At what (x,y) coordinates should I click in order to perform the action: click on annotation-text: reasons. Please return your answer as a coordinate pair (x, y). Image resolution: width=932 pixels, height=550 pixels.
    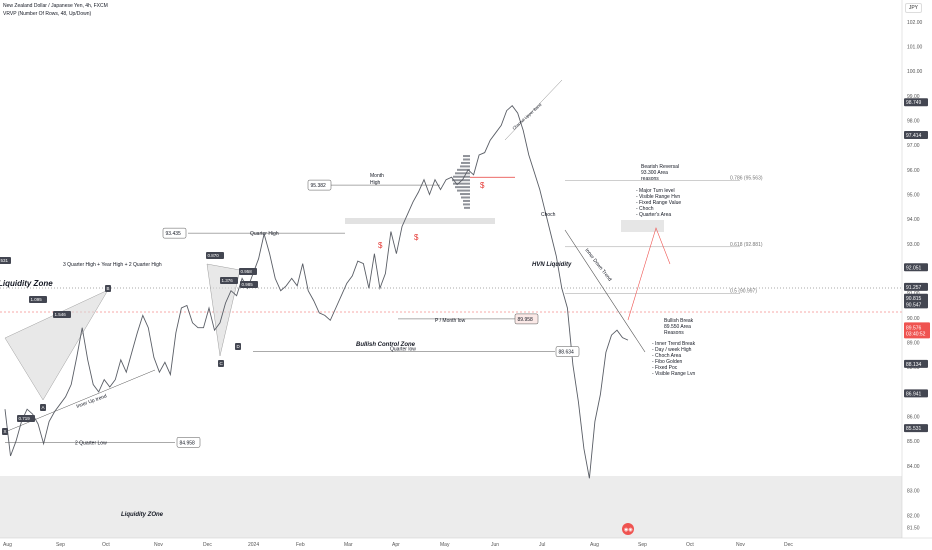
    Looking at the image, I should click on (650, 179).